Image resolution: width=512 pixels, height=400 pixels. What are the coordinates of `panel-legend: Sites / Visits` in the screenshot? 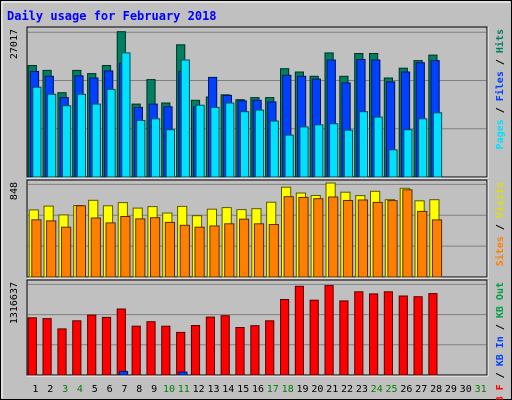 It's located at (500, 224).